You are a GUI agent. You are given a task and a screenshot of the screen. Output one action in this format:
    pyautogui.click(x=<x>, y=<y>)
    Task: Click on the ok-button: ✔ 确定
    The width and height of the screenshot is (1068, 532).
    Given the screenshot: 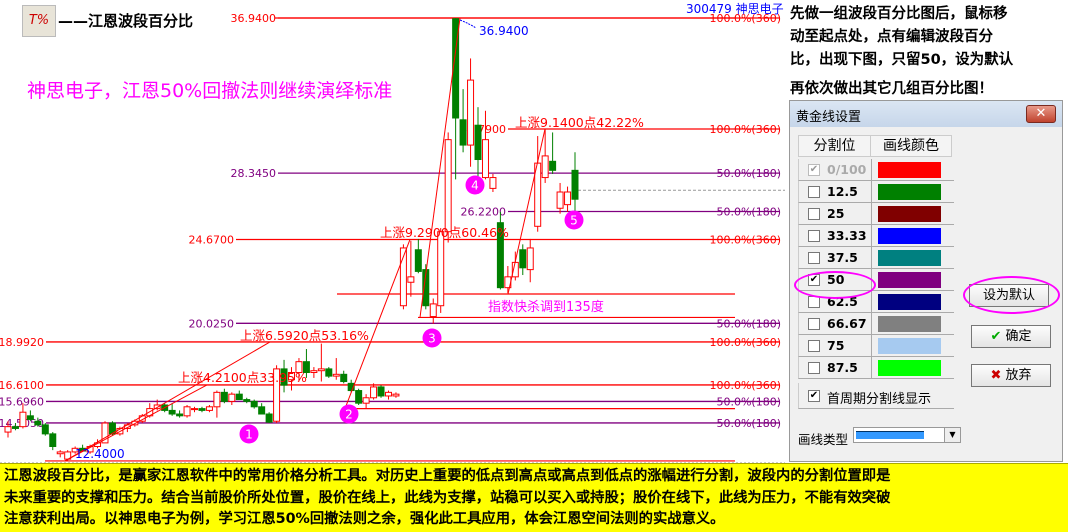 What is the action you would take?
    pyautogui.click(x=1011, y=336)
    